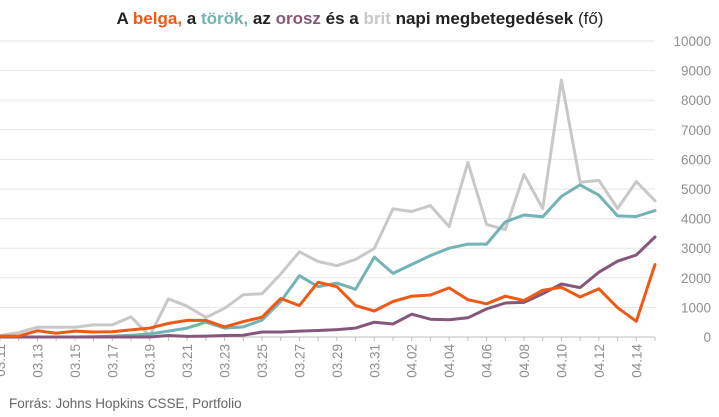 Image resolution: width=719 pixels, height=417 pixels. I want to click on y-tick-label: 3000, so click(696, 248).